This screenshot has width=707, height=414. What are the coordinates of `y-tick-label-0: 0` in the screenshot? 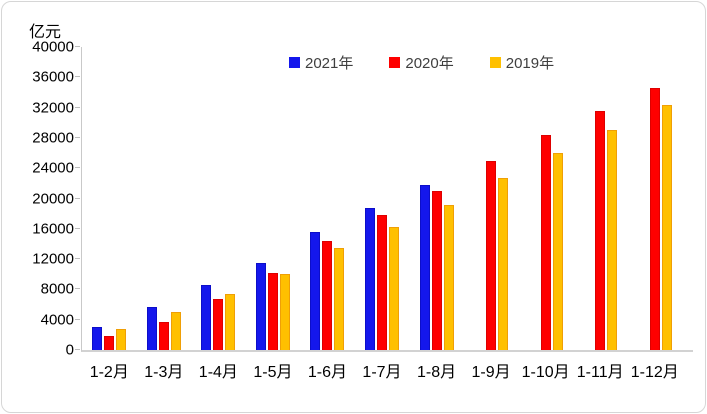 It's located at (69, 350).